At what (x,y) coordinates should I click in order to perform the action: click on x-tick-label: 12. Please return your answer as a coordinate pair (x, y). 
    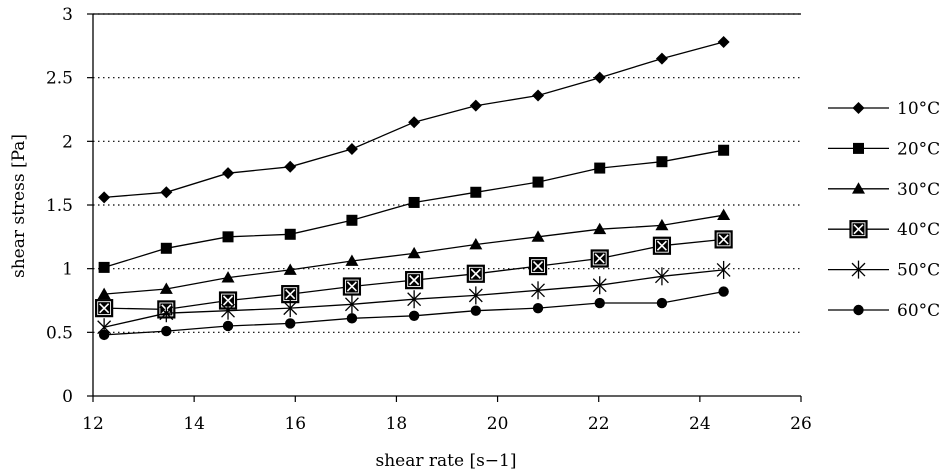
    Looking at the image, I should click on (93, 424).